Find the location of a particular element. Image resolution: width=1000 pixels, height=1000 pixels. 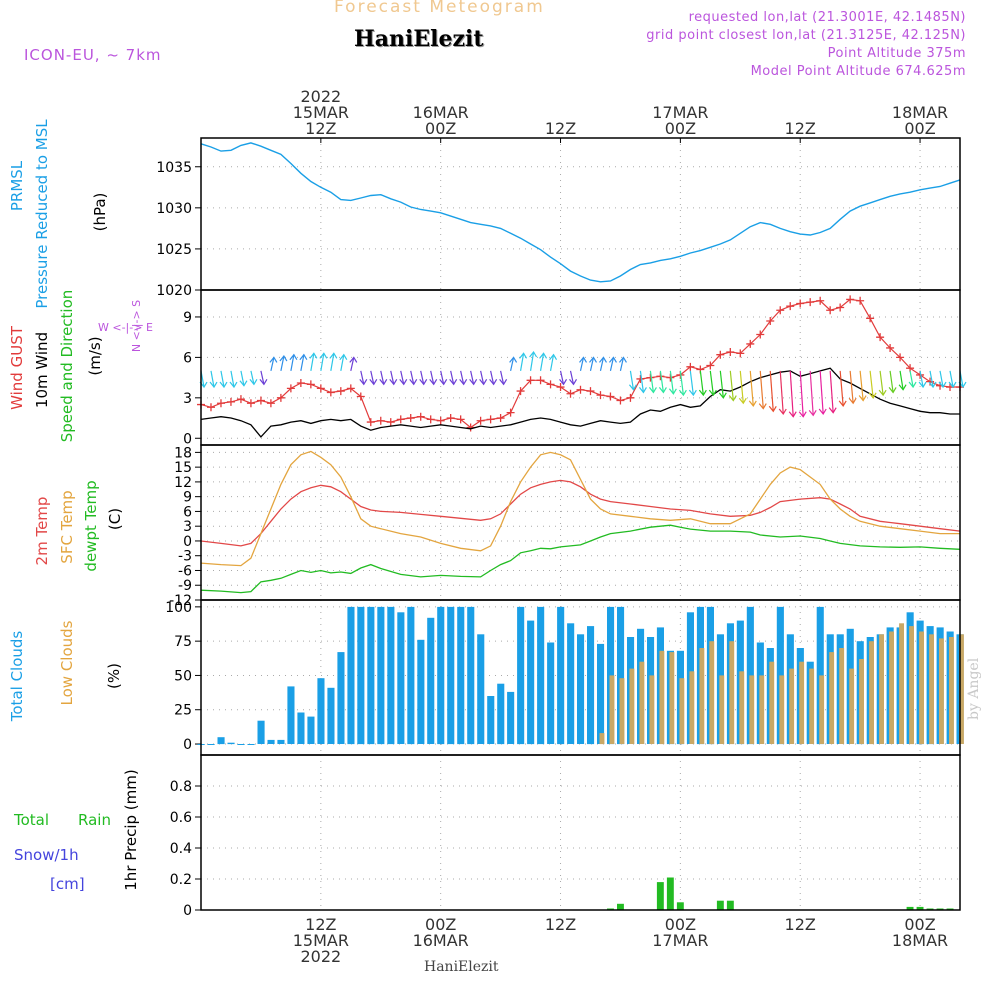

precip-snow-unit: [cm] is located at coordinates (67, 884).